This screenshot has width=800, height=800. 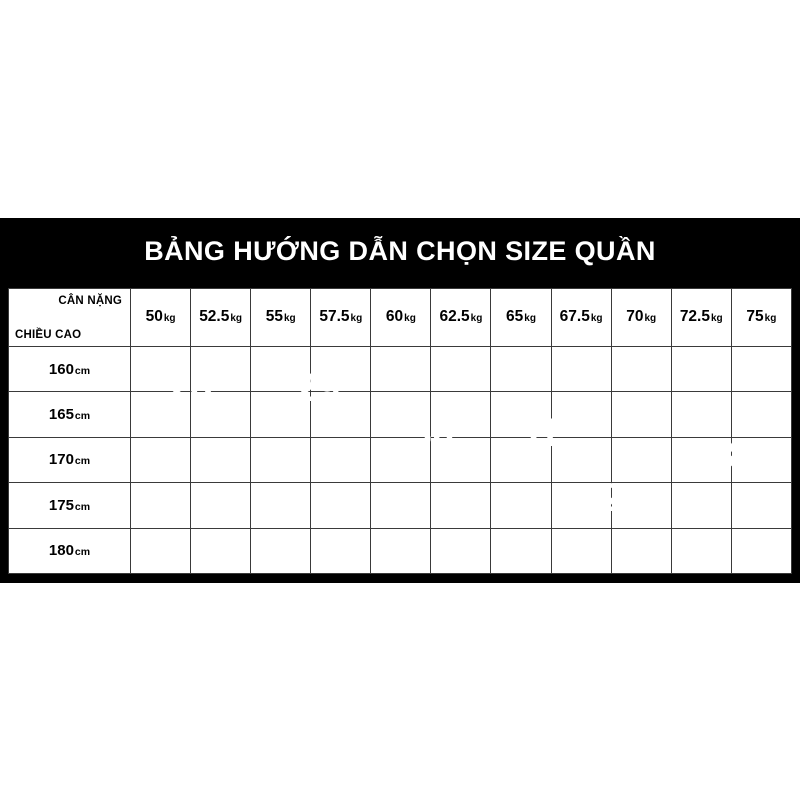 I want to click on size-cell-165cm-50kg, so click(x=160, y=414).